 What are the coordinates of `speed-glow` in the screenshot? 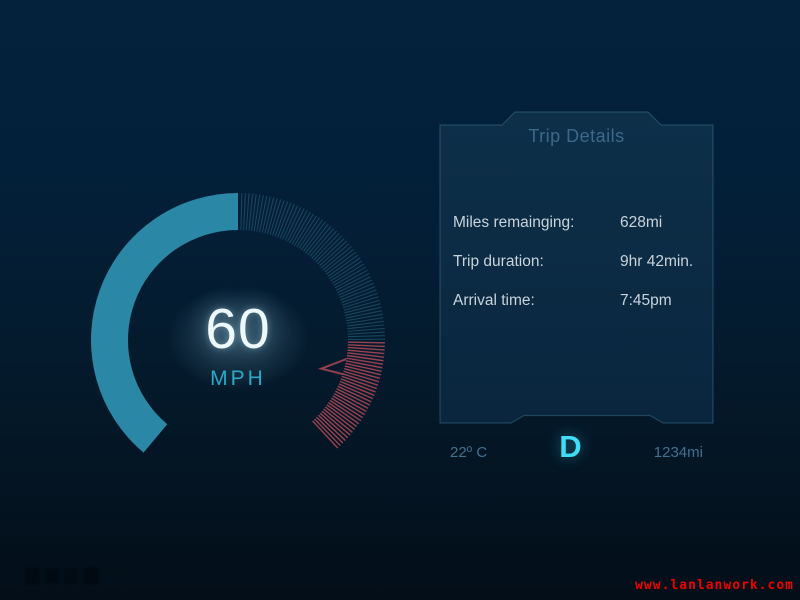 It's located at (238, 338).